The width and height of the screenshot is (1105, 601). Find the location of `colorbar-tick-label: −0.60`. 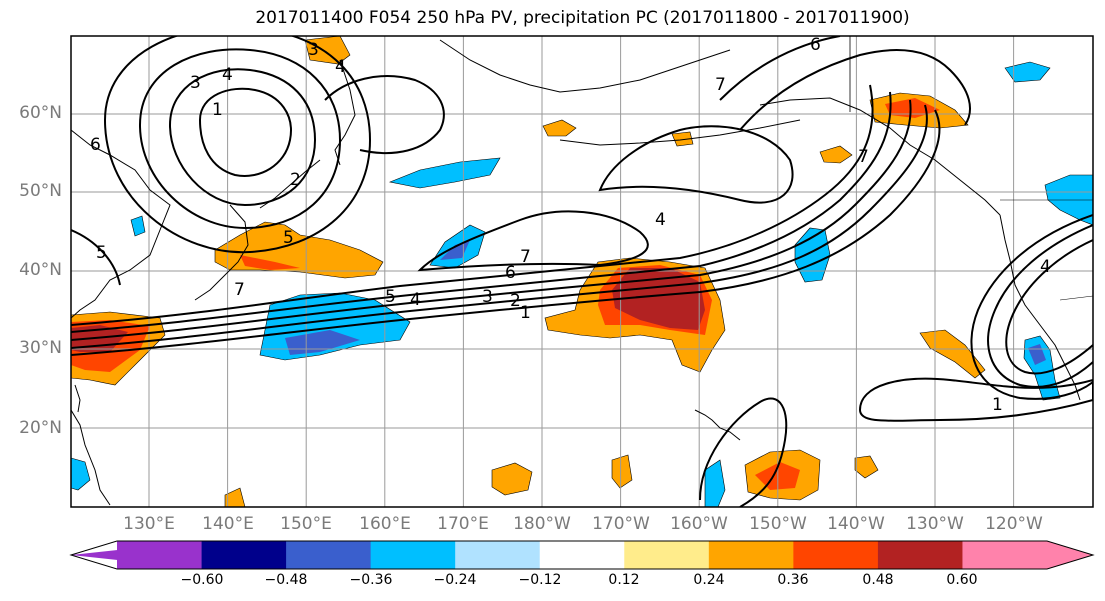

colorbar-tick-label: −0.60 is located at coordinates (202, 580).